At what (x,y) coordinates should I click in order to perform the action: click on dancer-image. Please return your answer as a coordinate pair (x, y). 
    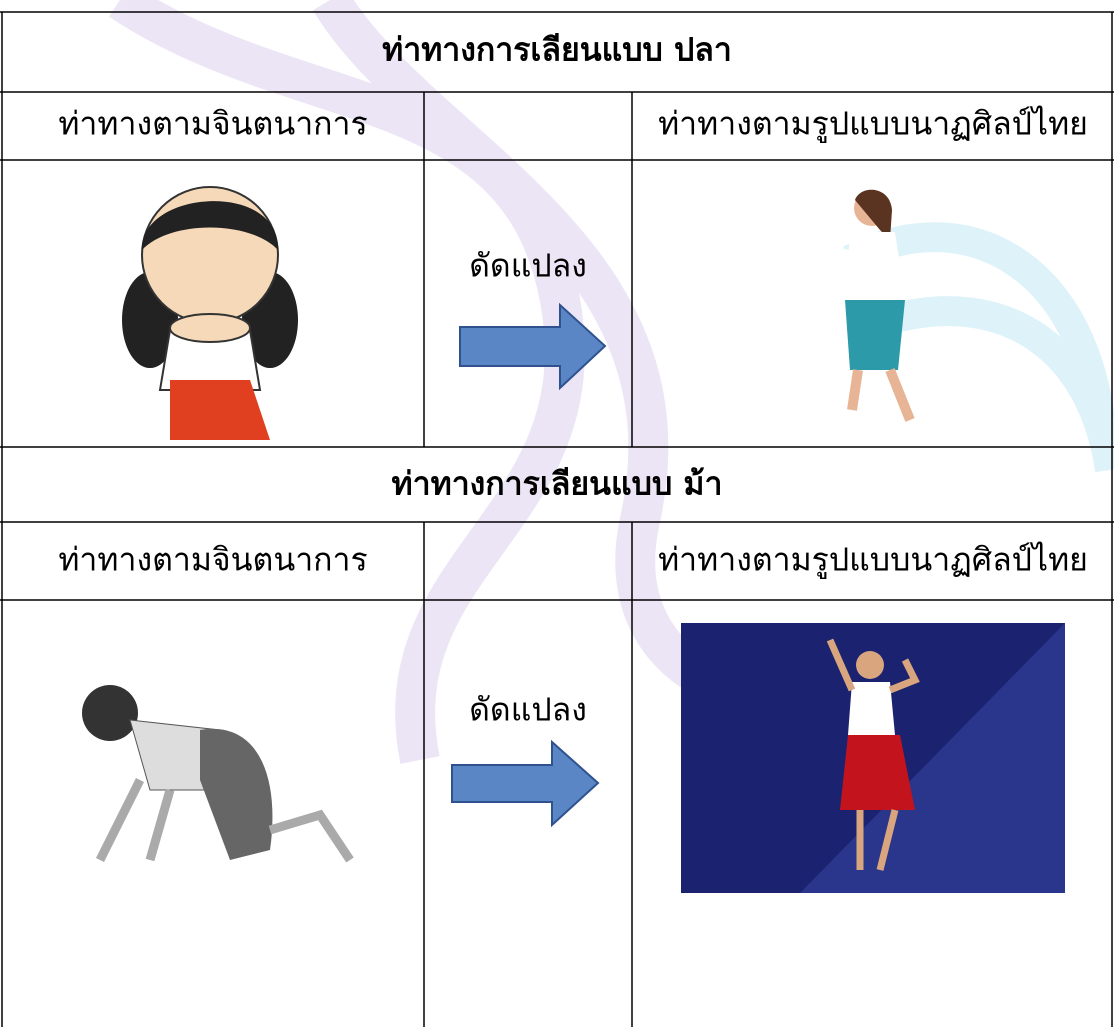
    Looking at the image, I should click on (857, 305).